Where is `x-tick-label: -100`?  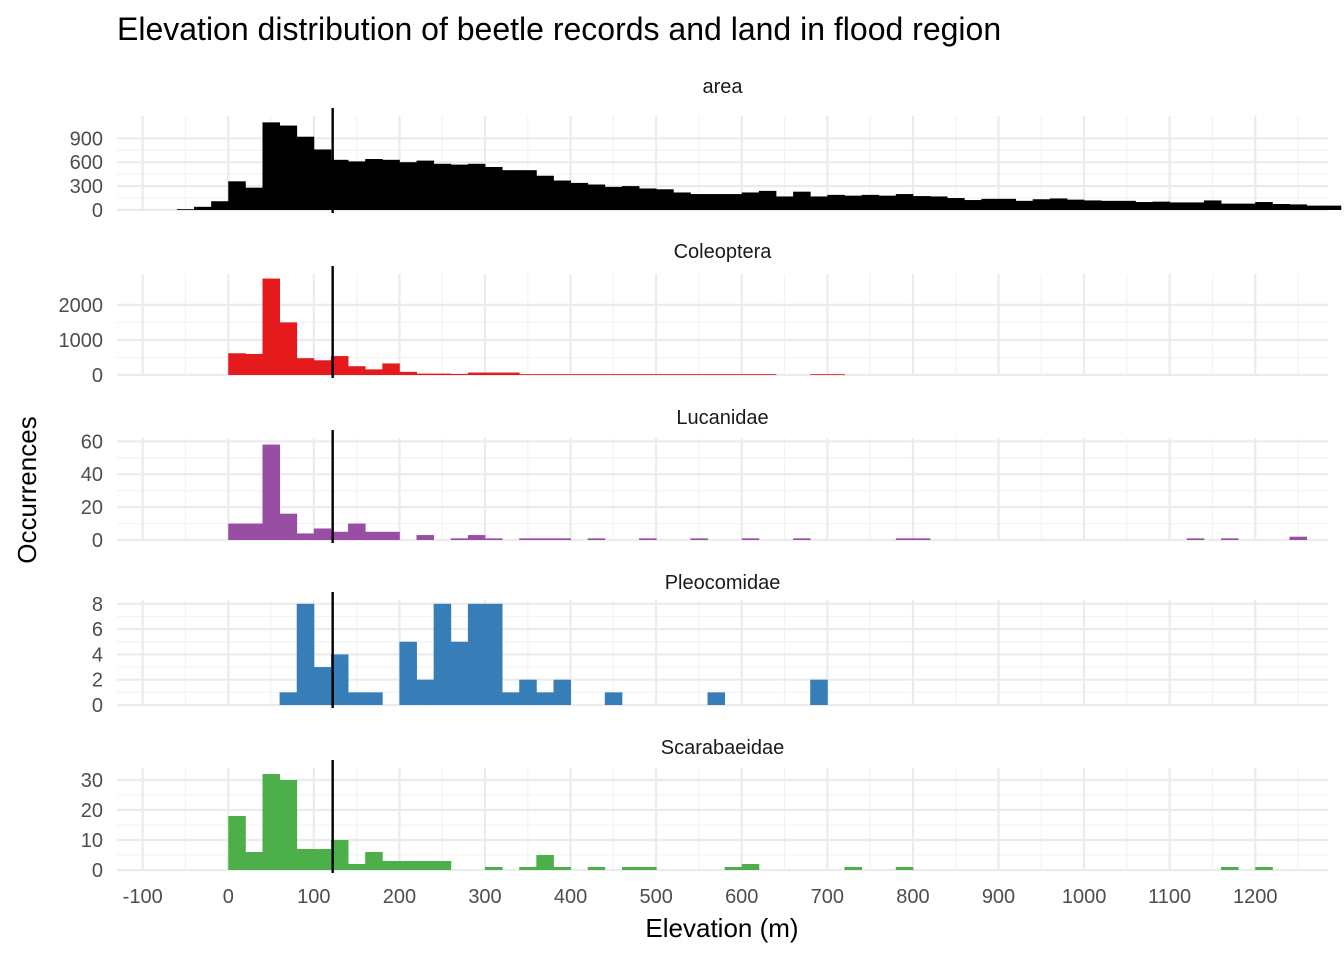
x-tick-label: -100 is located at coordinates (143, 897).